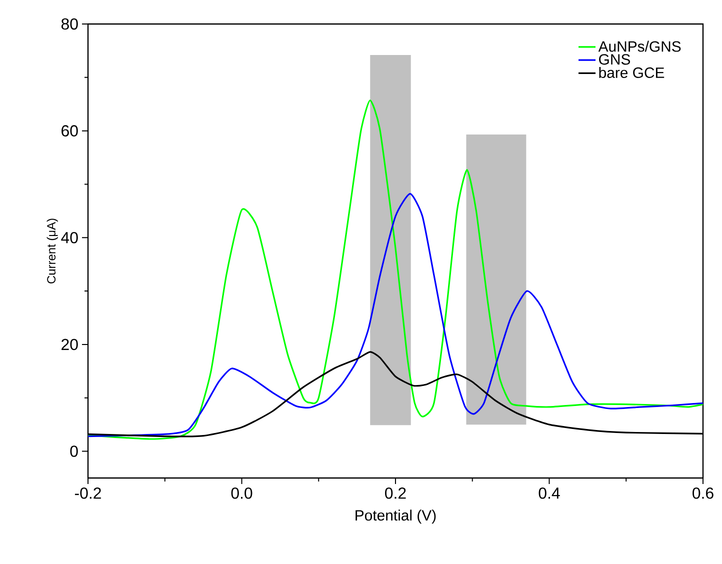 The height and width of the screenshot is (564, 722). What do you see at coordinates (639, 46) in the screenshot?
I see `legend-label: AuNPs/GNS` at bounding box center [639, 46].